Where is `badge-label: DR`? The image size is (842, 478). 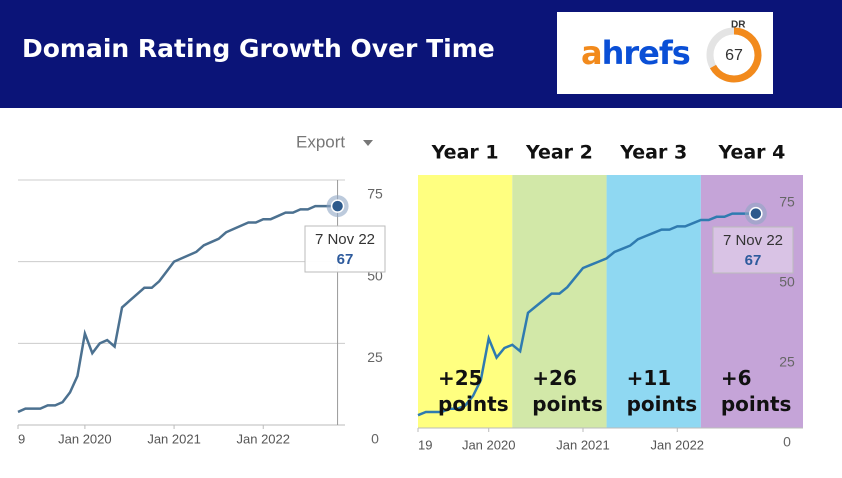
badge-label: DR is located at coordinates (738, 25).